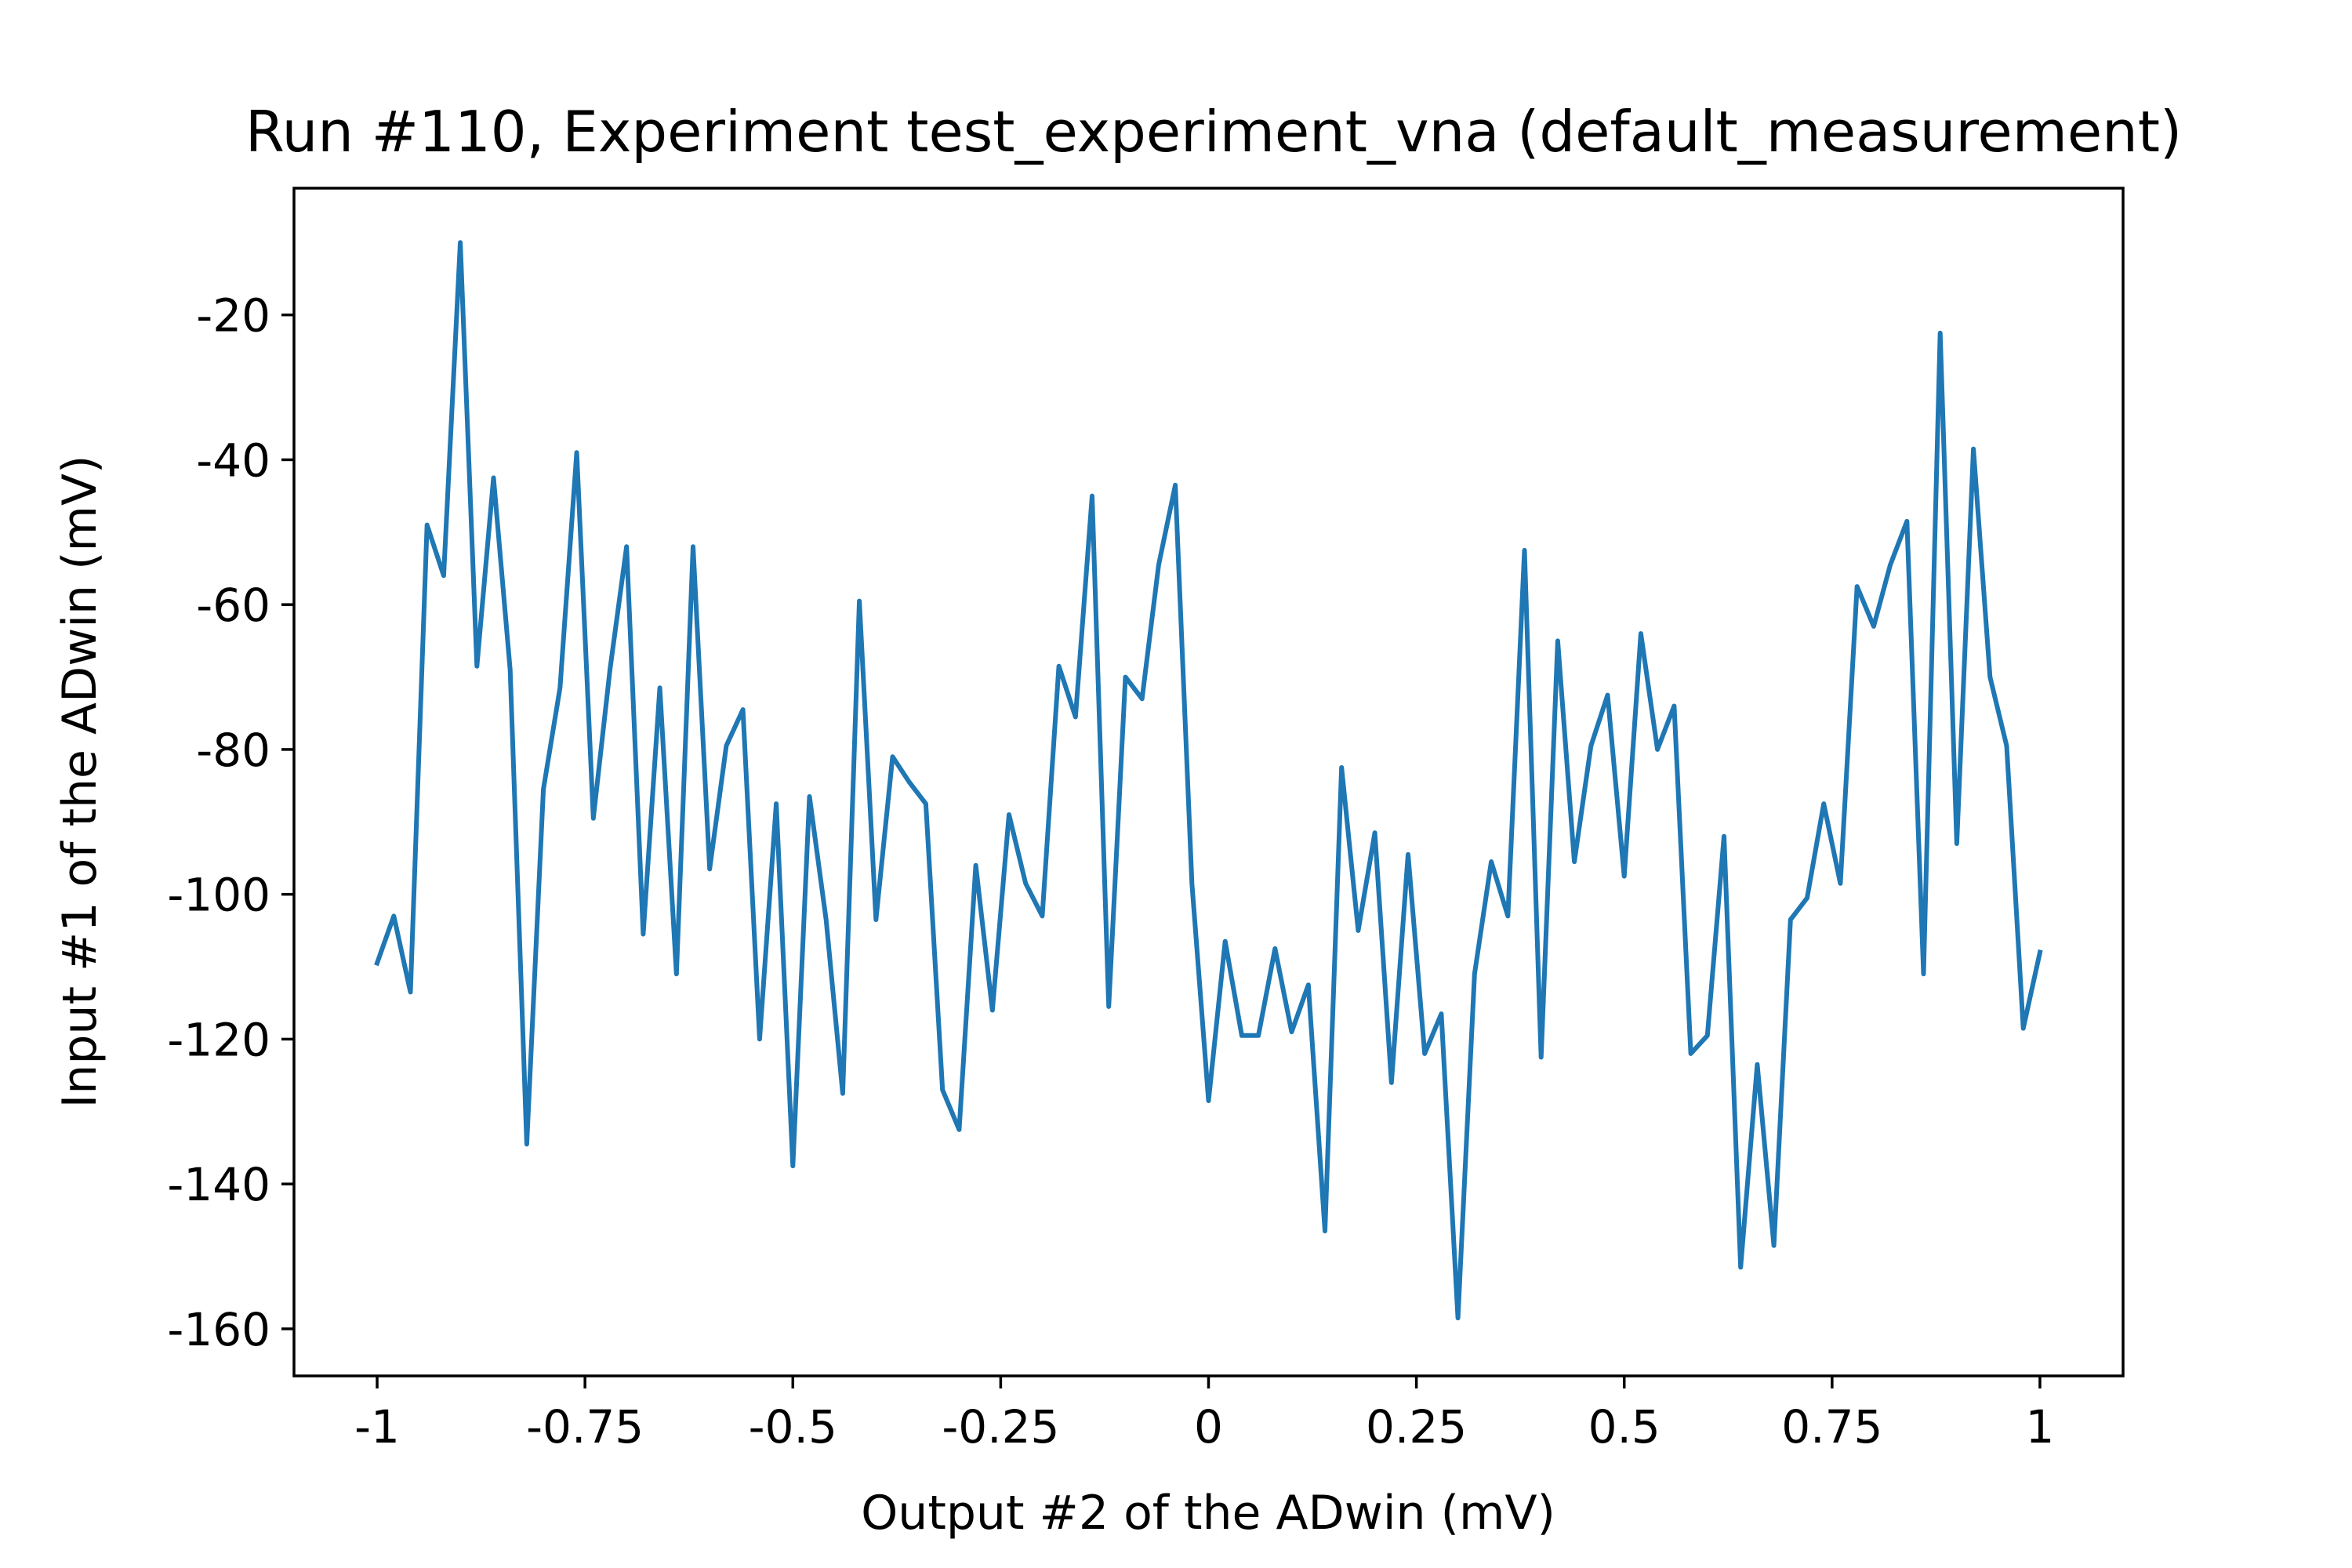 The width and height of the screenshot is (2352, 1568). What do you see at coordinates (1208, 1427) in the screenshot?
I see `x-tick-label: 0` at bounding box center [1208, 1427].